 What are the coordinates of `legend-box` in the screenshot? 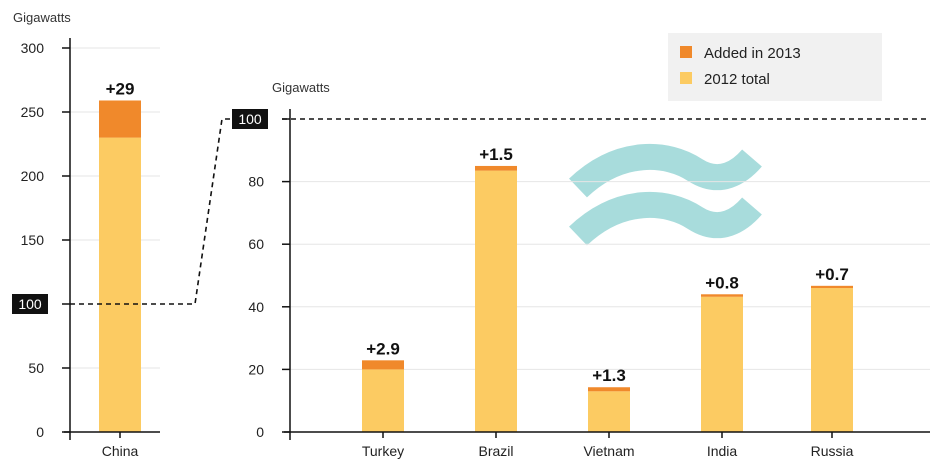 It's located at (775, 67).